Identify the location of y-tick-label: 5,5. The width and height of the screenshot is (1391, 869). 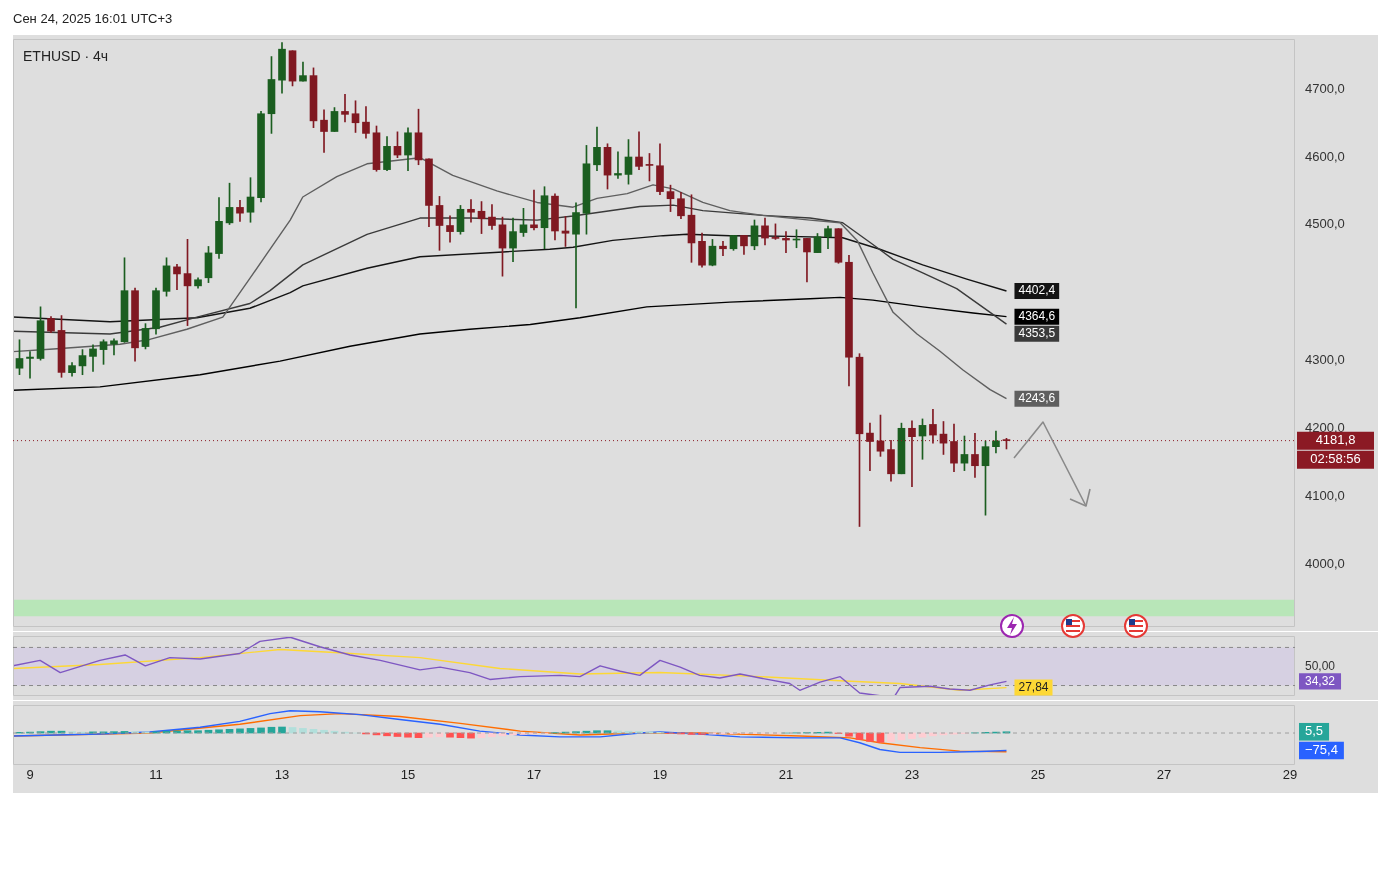
(1314, 731).